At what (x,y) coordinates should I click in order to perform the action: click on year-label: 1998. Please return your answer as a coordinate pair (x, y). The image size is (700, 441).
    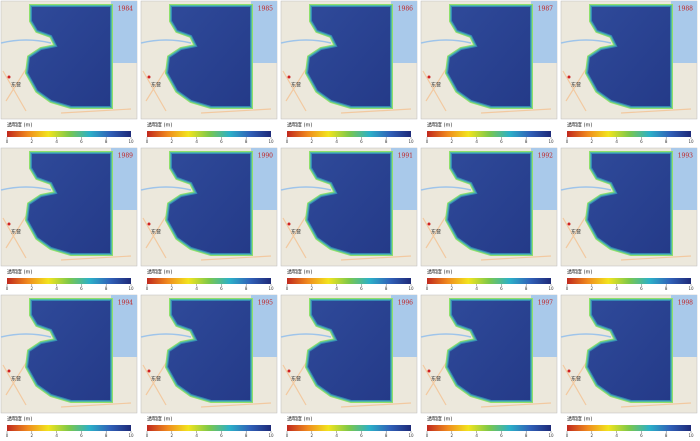
    Looking at the image, I should click on (685, 303).